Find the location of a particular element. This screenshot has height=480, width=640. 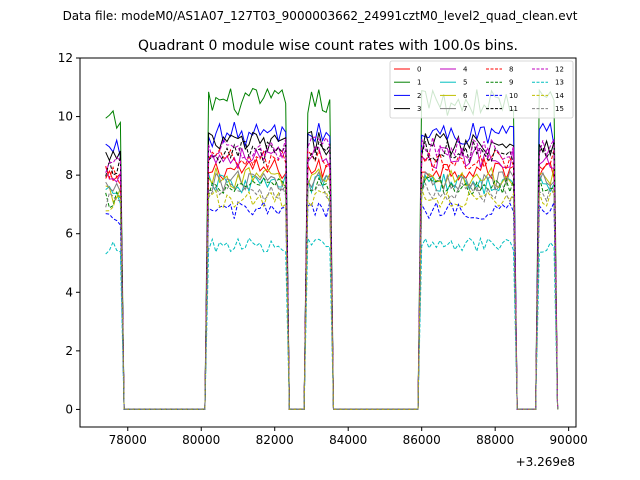

y-tick-label: 12 is located at coordinates (65, 58).